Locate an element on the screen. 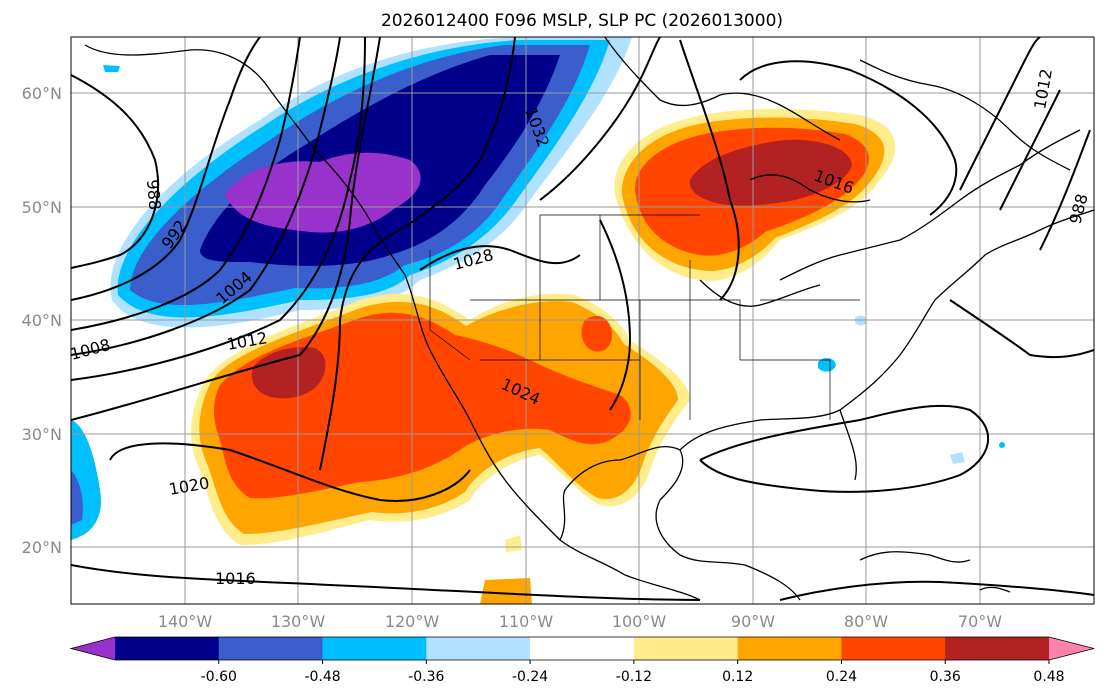 The height and width of the screenshot is (698, 1105). lat-label: 60°N is located at coordinates (42, 93).